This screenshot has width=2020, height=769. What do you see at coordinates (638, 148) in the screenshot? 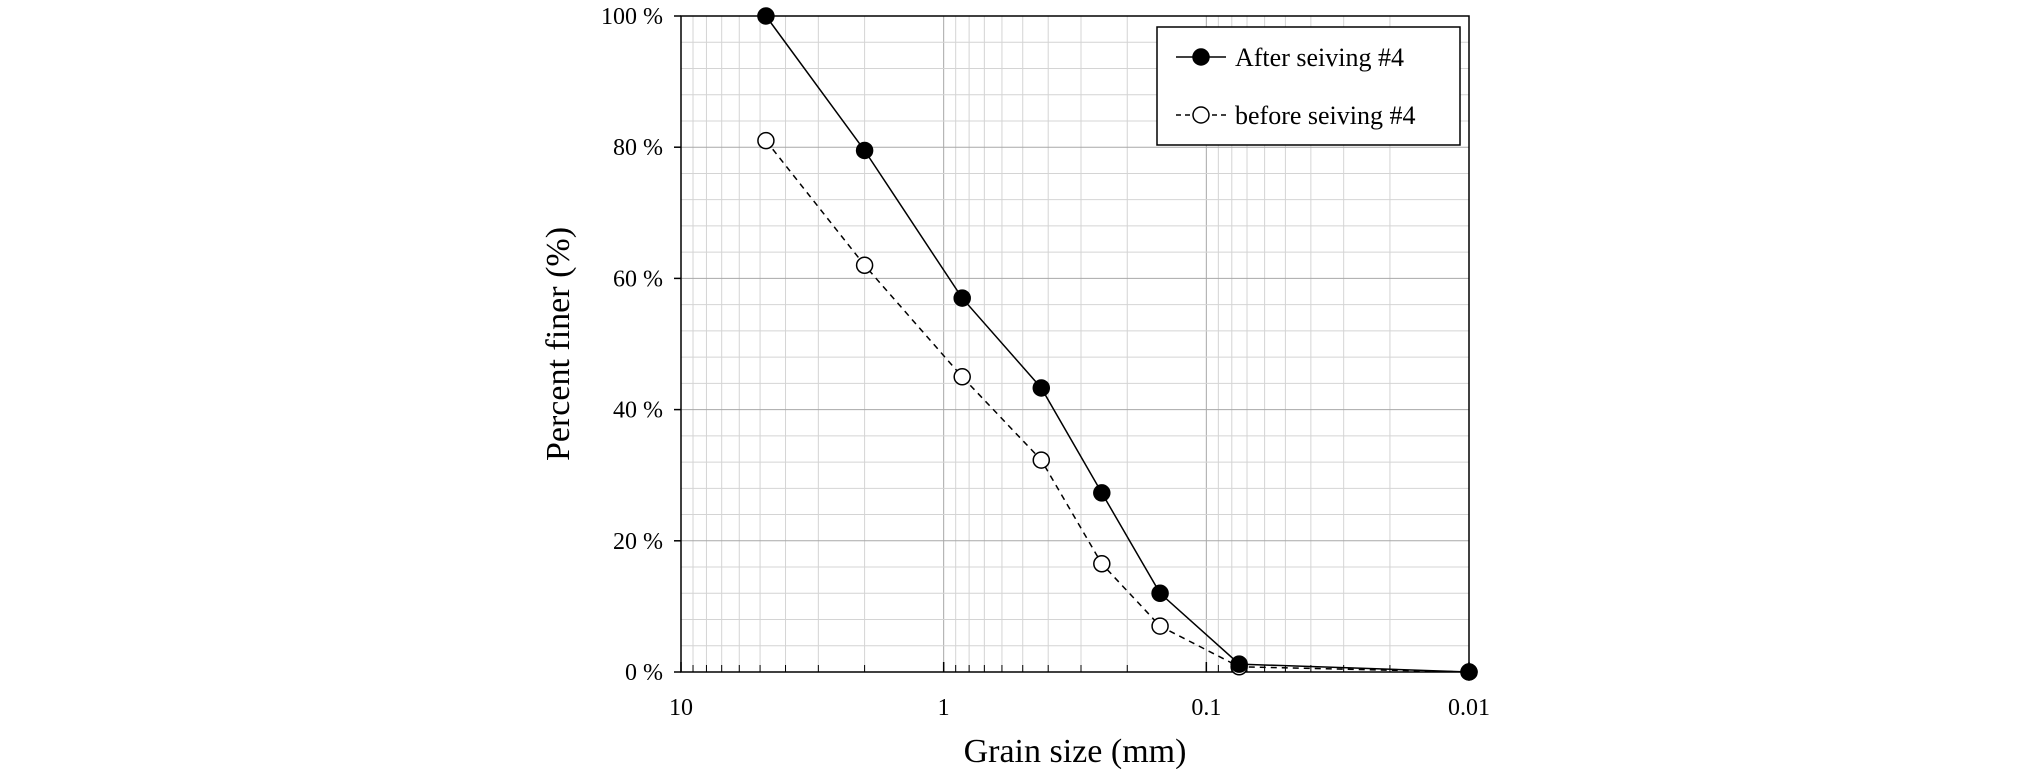
I see `y-tick-label: 80 %` at bounding box center [638, 148].